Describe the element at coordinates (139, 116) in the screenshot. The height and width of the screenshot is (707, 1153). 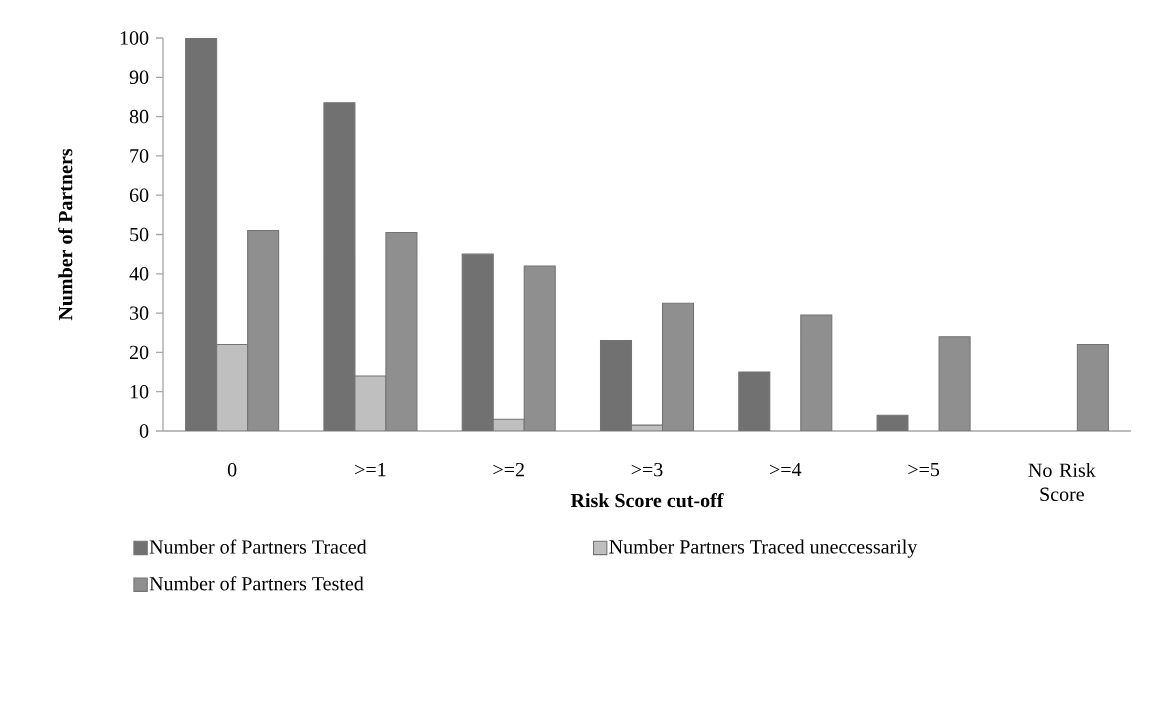
I see `y-tick-label: 80` at that location.